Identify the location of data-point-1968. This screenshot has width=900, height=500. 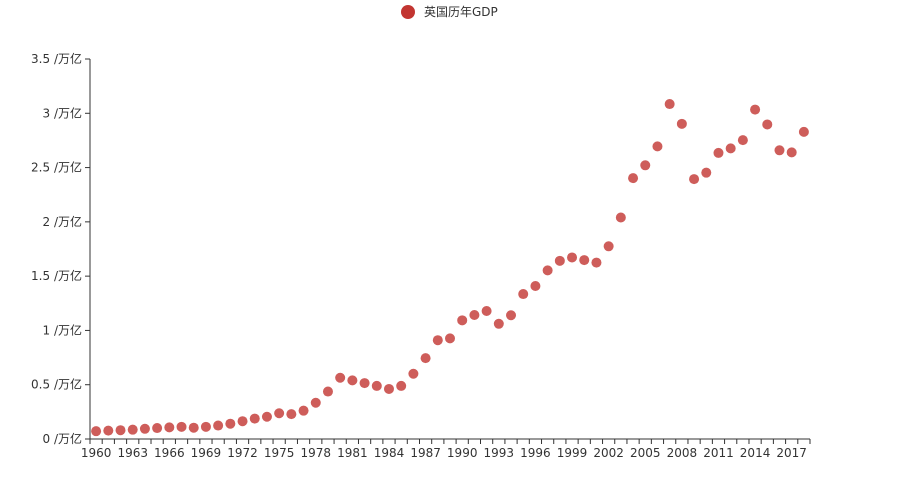
(193, 427).